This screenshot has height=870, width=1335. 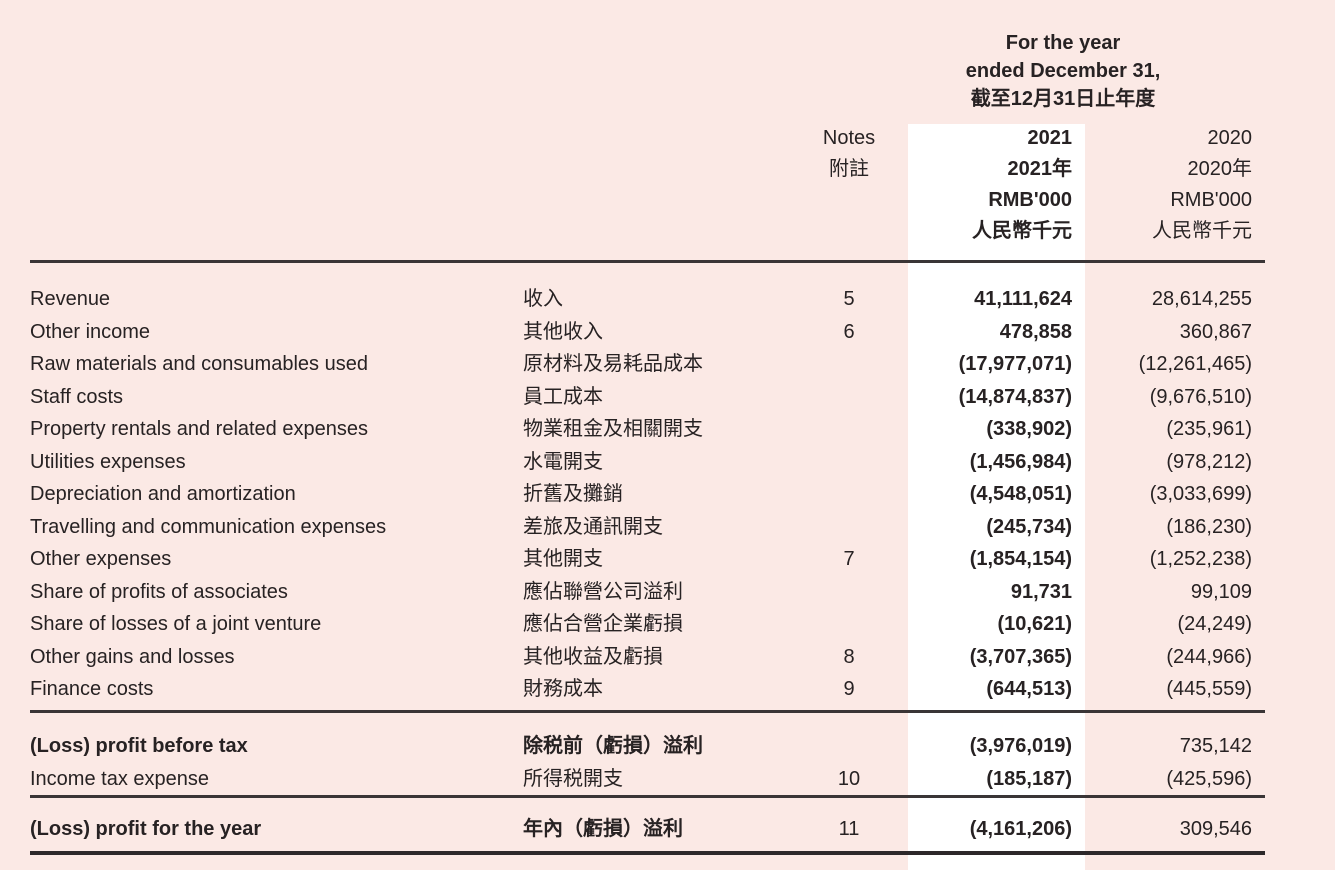 What do you see at coordinates (208, 526) in the screenshot?
I see `row-label-en: Travelling and communication expenses` at bounding box center [208, 526].